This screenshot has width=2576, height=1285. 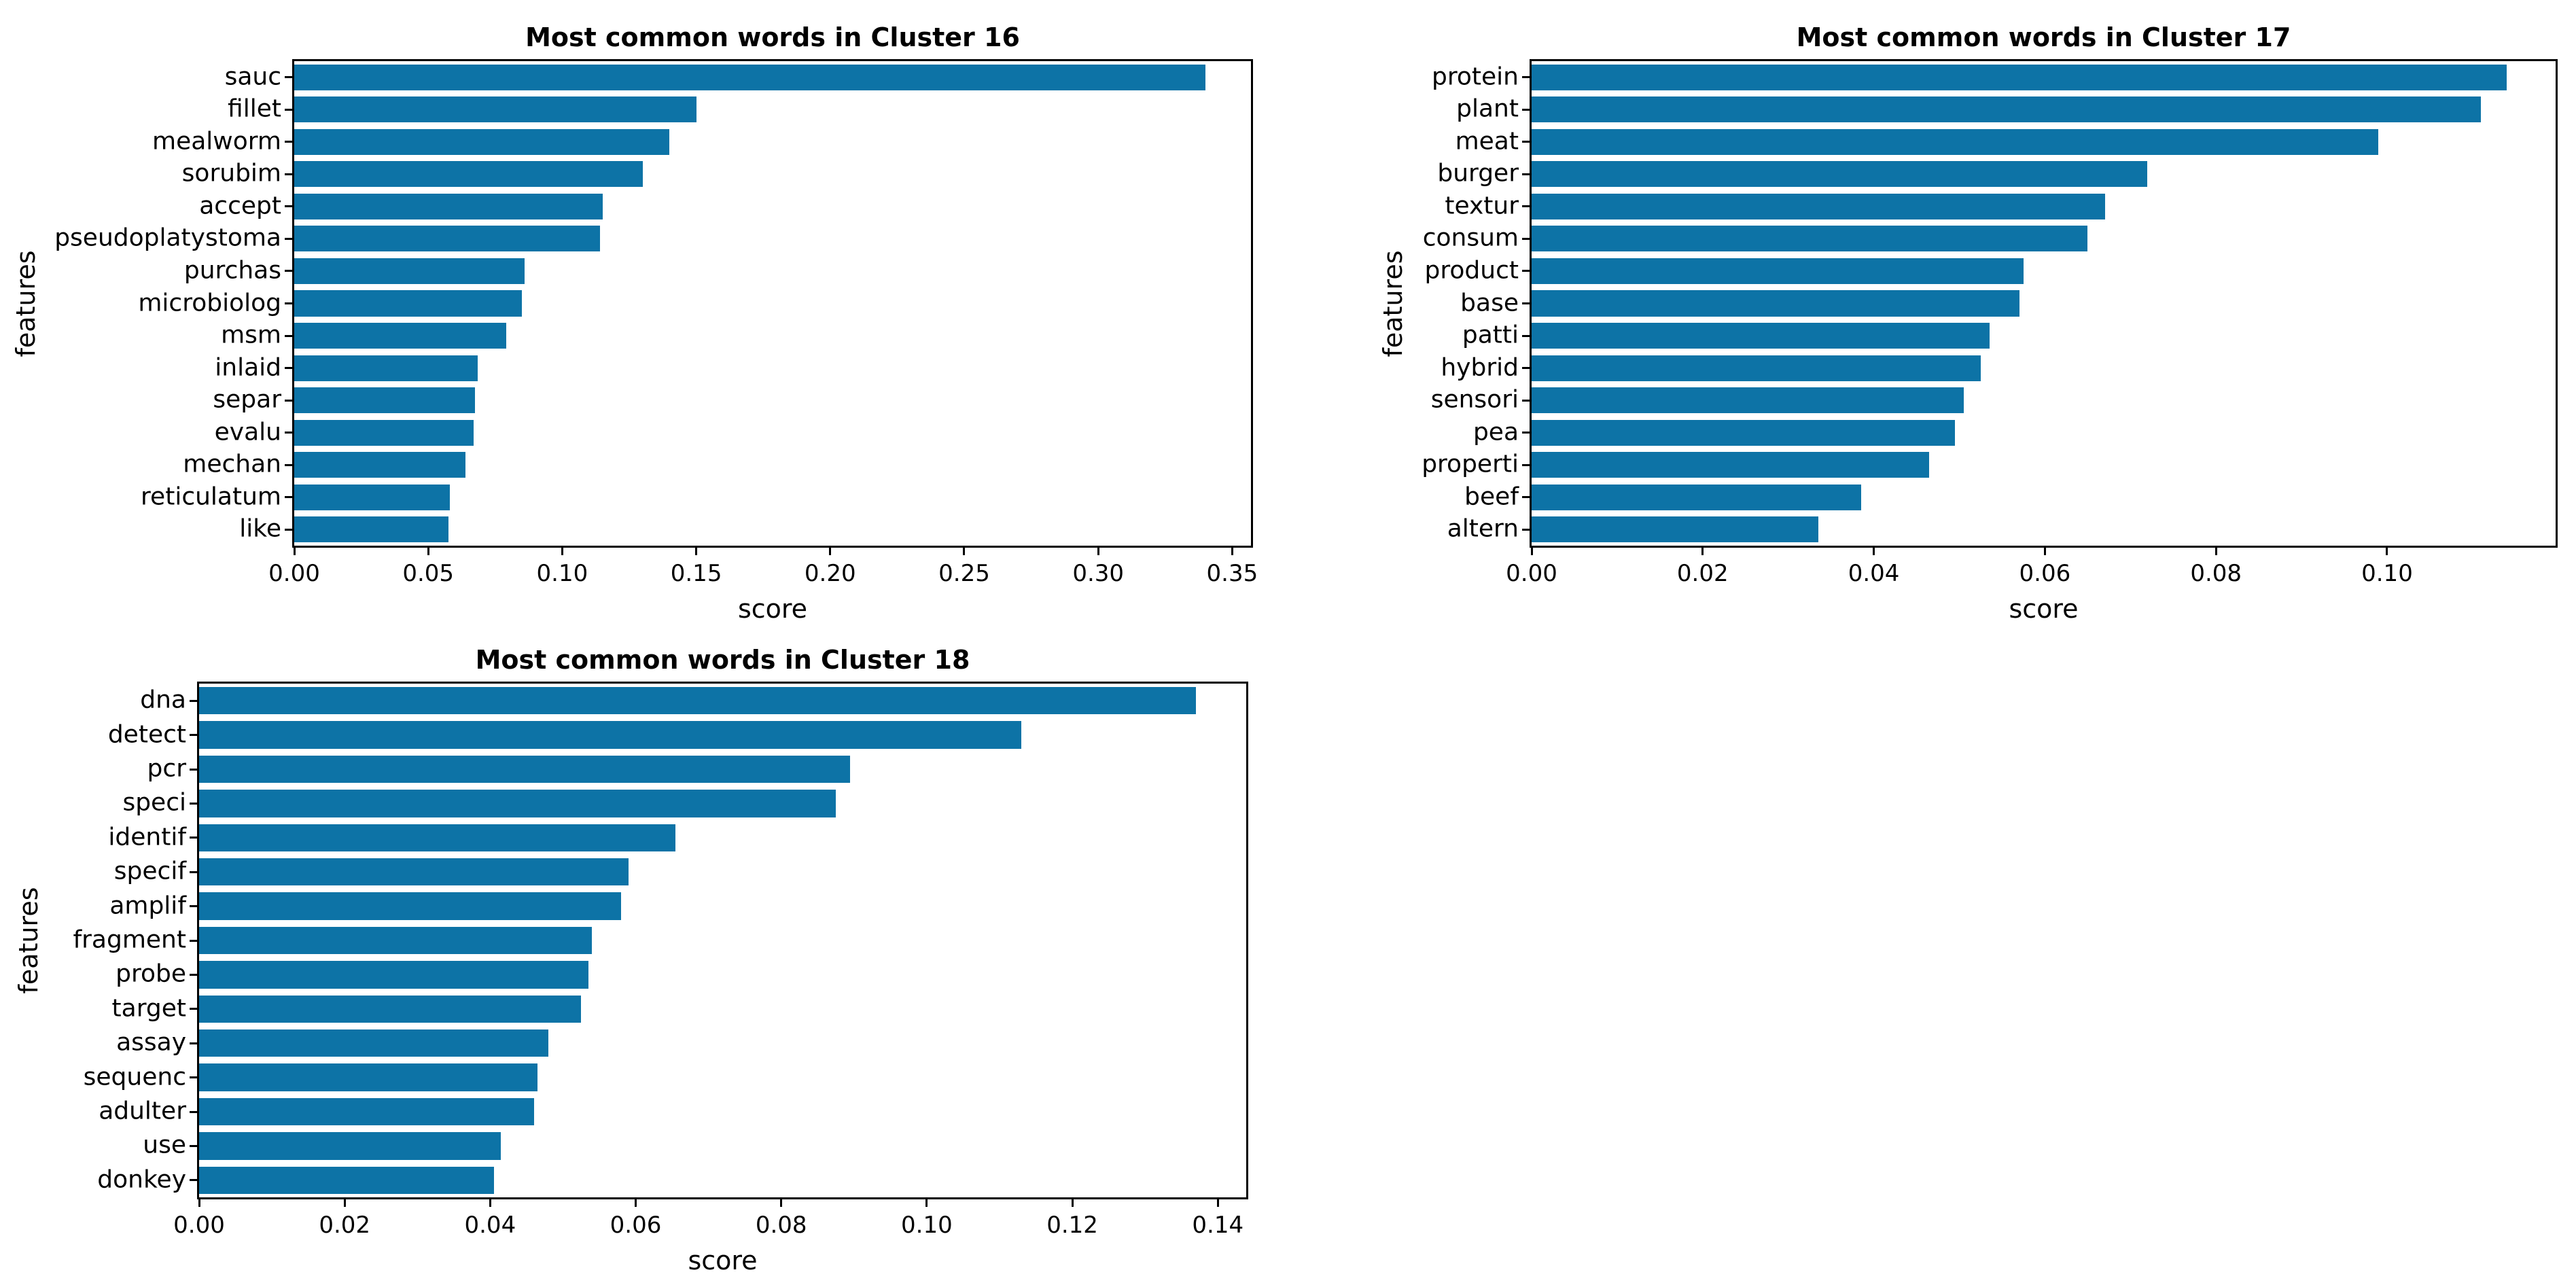 What do you see at coordinates (151, 1042) in the screenshot?
I see `y-tick-label: assay` at bounding box center [151, 1042].